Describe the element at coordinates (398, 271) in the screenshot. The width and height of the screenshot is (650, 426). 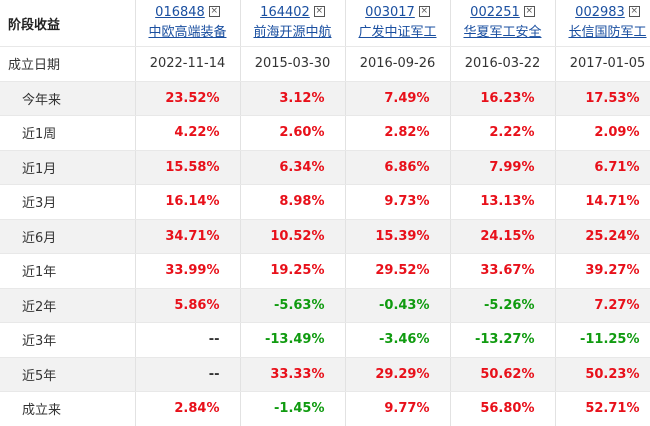
I see `value-cell: 29.52%` at that location.